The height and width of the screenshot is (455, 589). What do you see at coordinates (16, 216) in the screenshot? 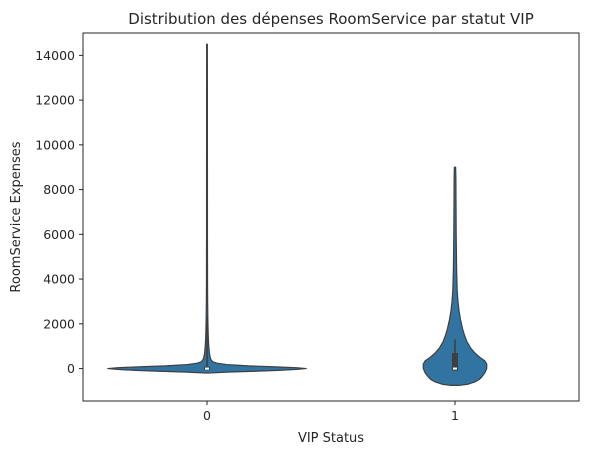
I see `y-axis-label: RoomService Expenses` at bounding box center [16, 216].